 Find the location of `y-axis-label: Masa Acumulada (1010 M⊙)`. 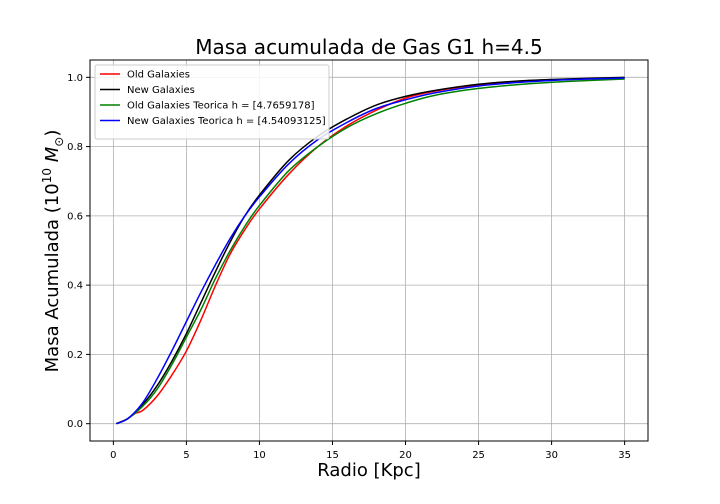

y-axis-label: Masa Acumulada (1010 M⊙) is located at coordinates (53, 251).